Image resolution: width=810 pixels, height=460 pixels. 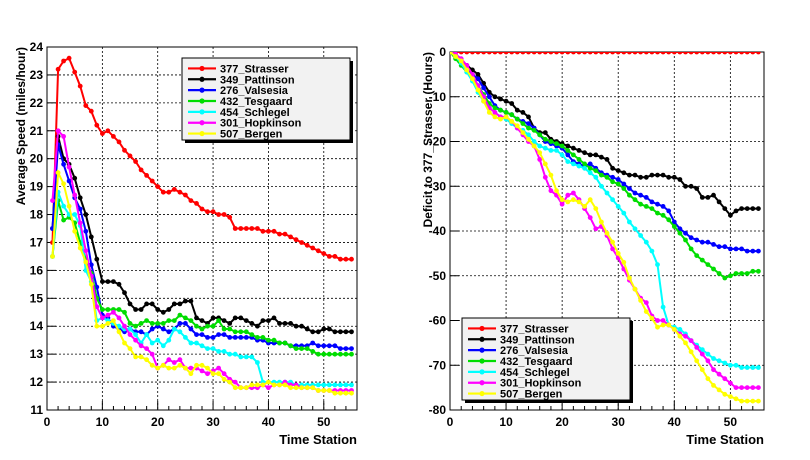 What do you see at coordinates (37, 131) in the screenshot?
I see `y-tick-label: 21` at bounding box center [37, 131].